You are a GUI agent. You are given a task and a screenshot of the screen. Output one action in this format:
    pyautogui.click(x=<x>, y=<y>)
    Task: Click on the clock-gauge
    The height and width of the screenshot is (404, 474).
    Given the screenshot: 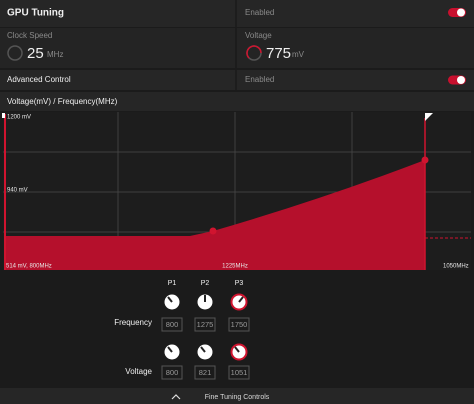 What is the action you would take?
    pyautogui.click(x=15, y=53)
    